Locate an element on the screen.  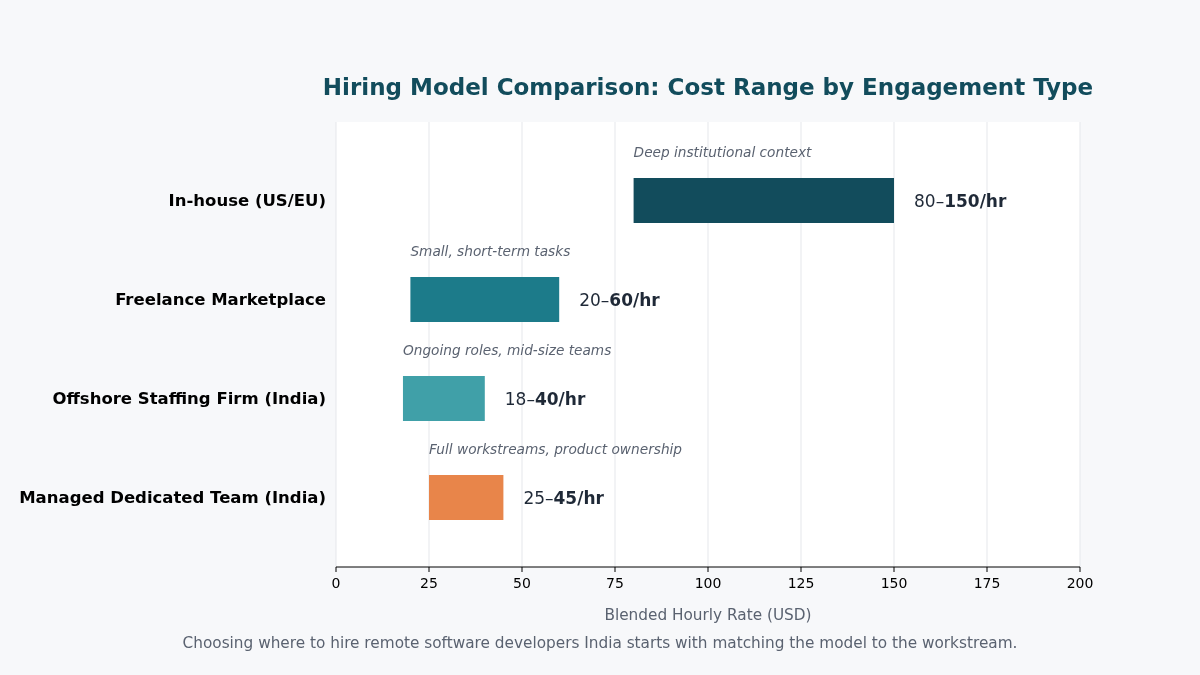
data-label: 25–45/hr is located at coordinates (564, 497).